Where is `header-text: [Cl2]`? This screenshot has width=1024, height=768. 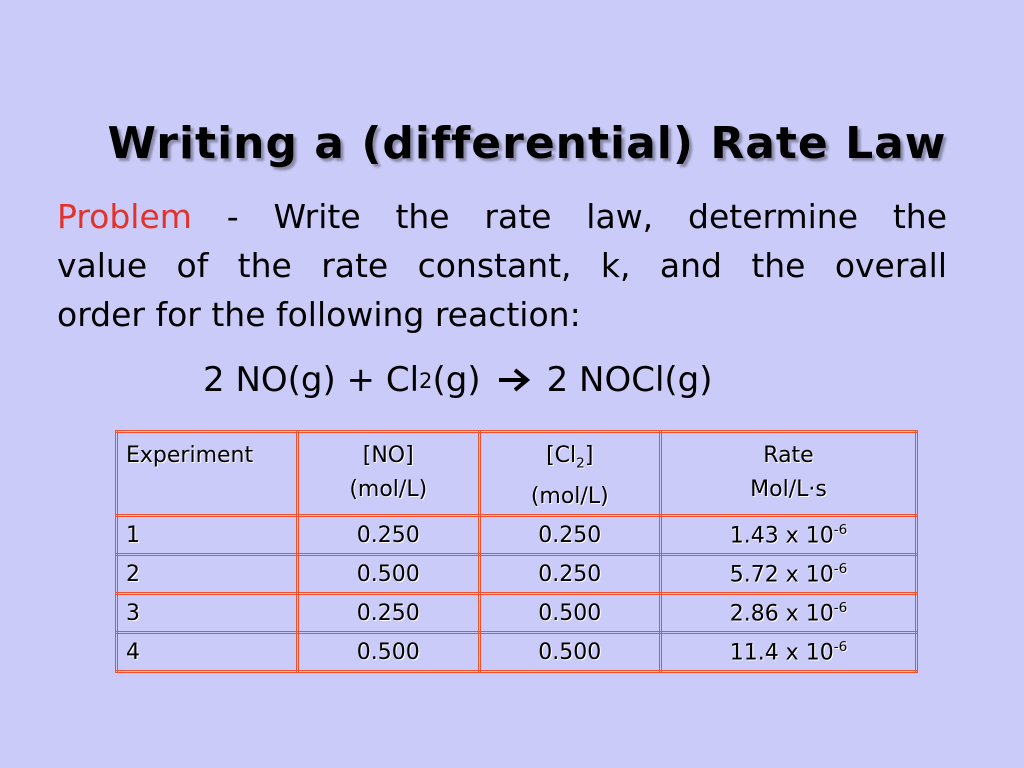 header-text: [Cl2] is located at coordinates (570, 459).